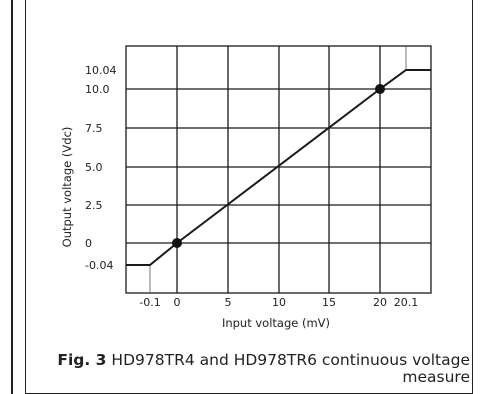  What do you see at coordinates (94, 128) in the screenshot?
I see `y-tick-label: 7.5` at bounding box center [94, 128].